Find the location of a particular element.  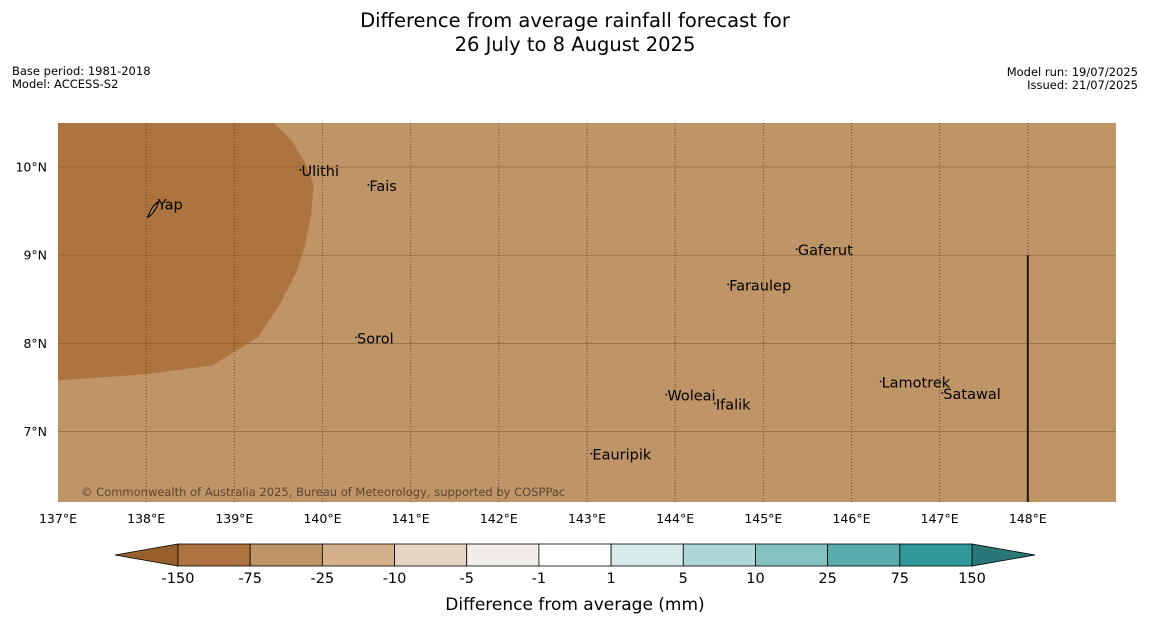

lon-tick-label: 146°E is located at coordinates (851, 518).